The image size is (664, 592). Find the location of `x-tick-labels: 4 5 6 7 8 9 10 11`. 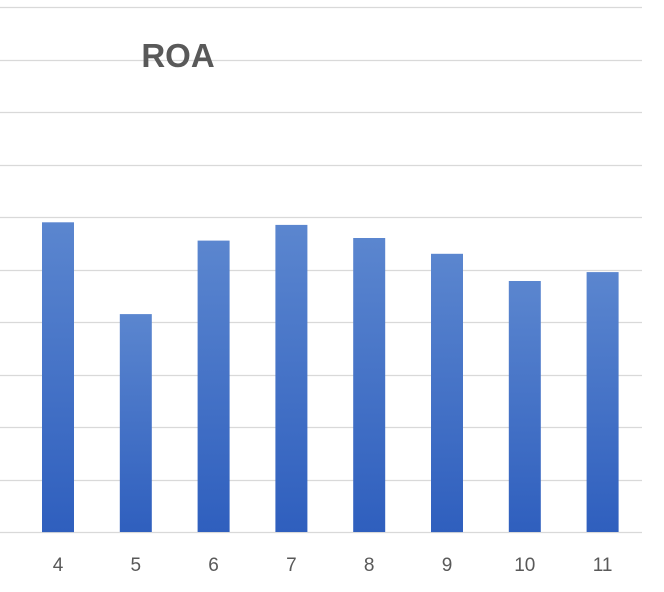

x-tick-labels: 4 5 6 7 8 9 10 11 is located at coordinates (333, 565).